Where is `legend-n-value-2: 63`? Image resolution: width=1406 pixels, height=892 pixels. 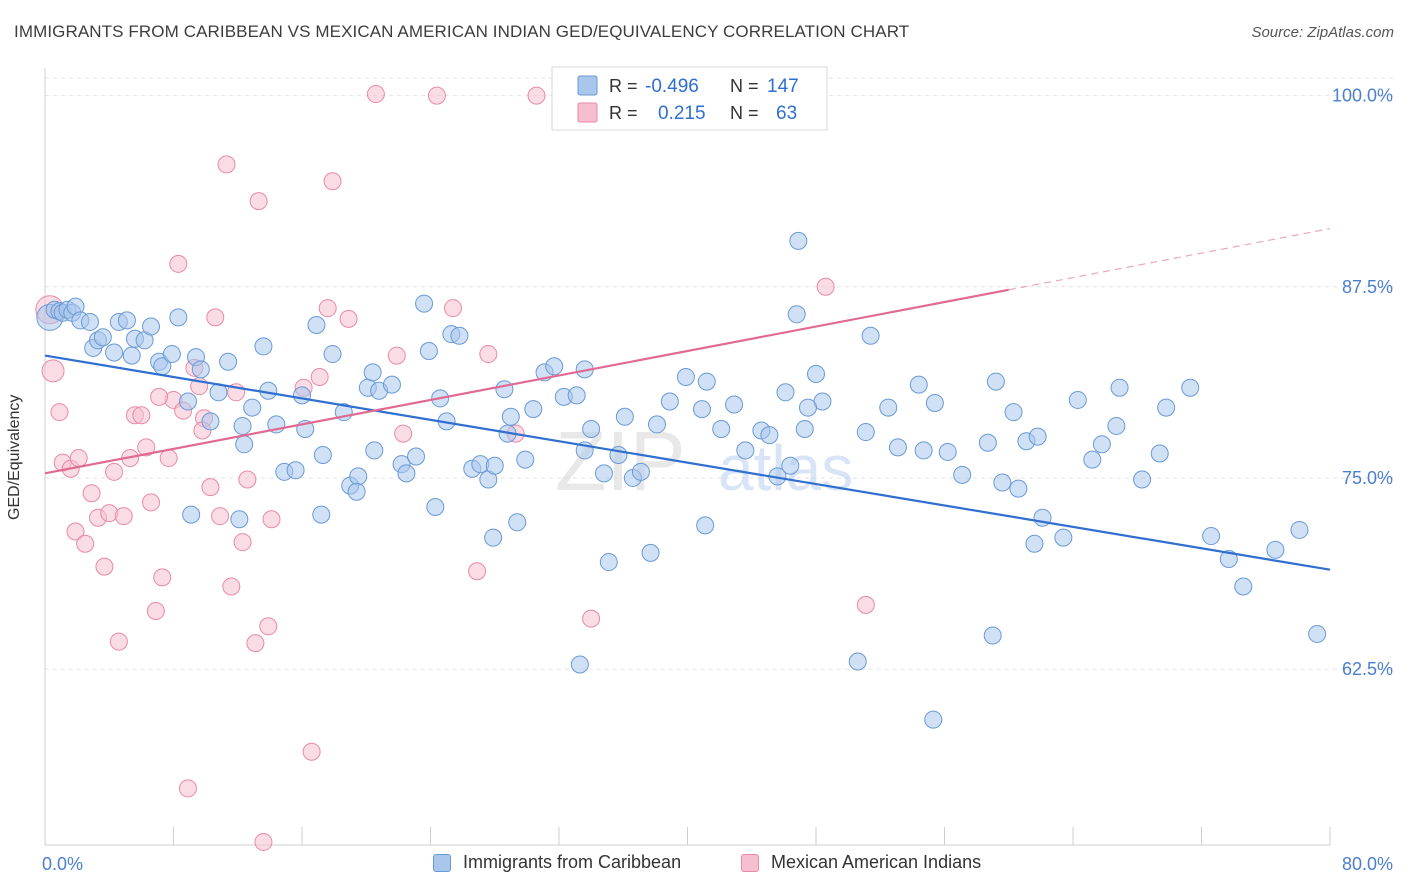 legend-n-value-2: 63 is located at coordinates (786, 113).